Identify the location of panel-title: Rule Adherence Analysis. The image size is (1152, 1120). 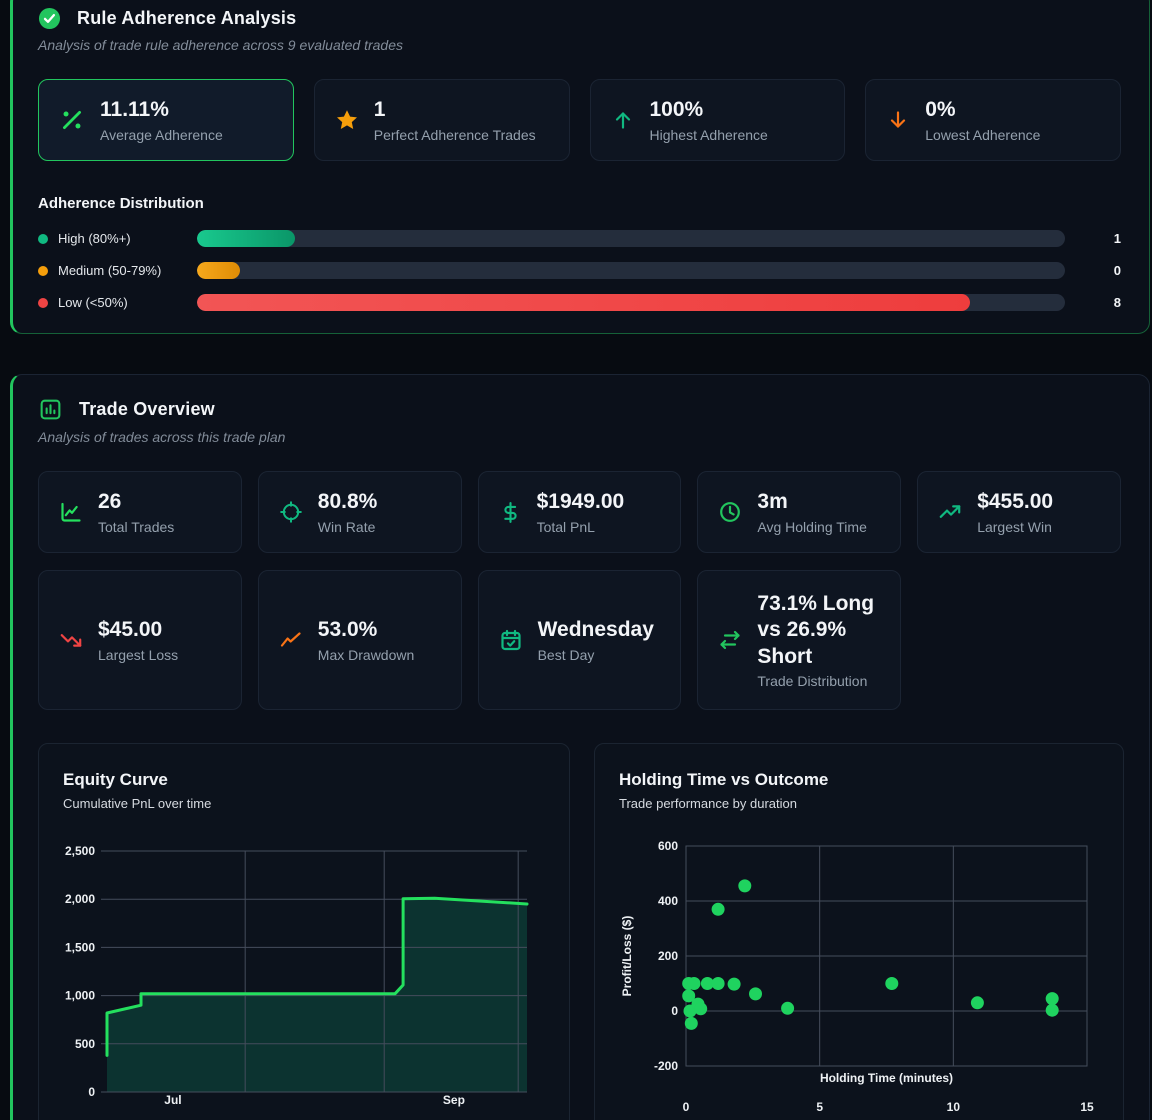
(187, 18).